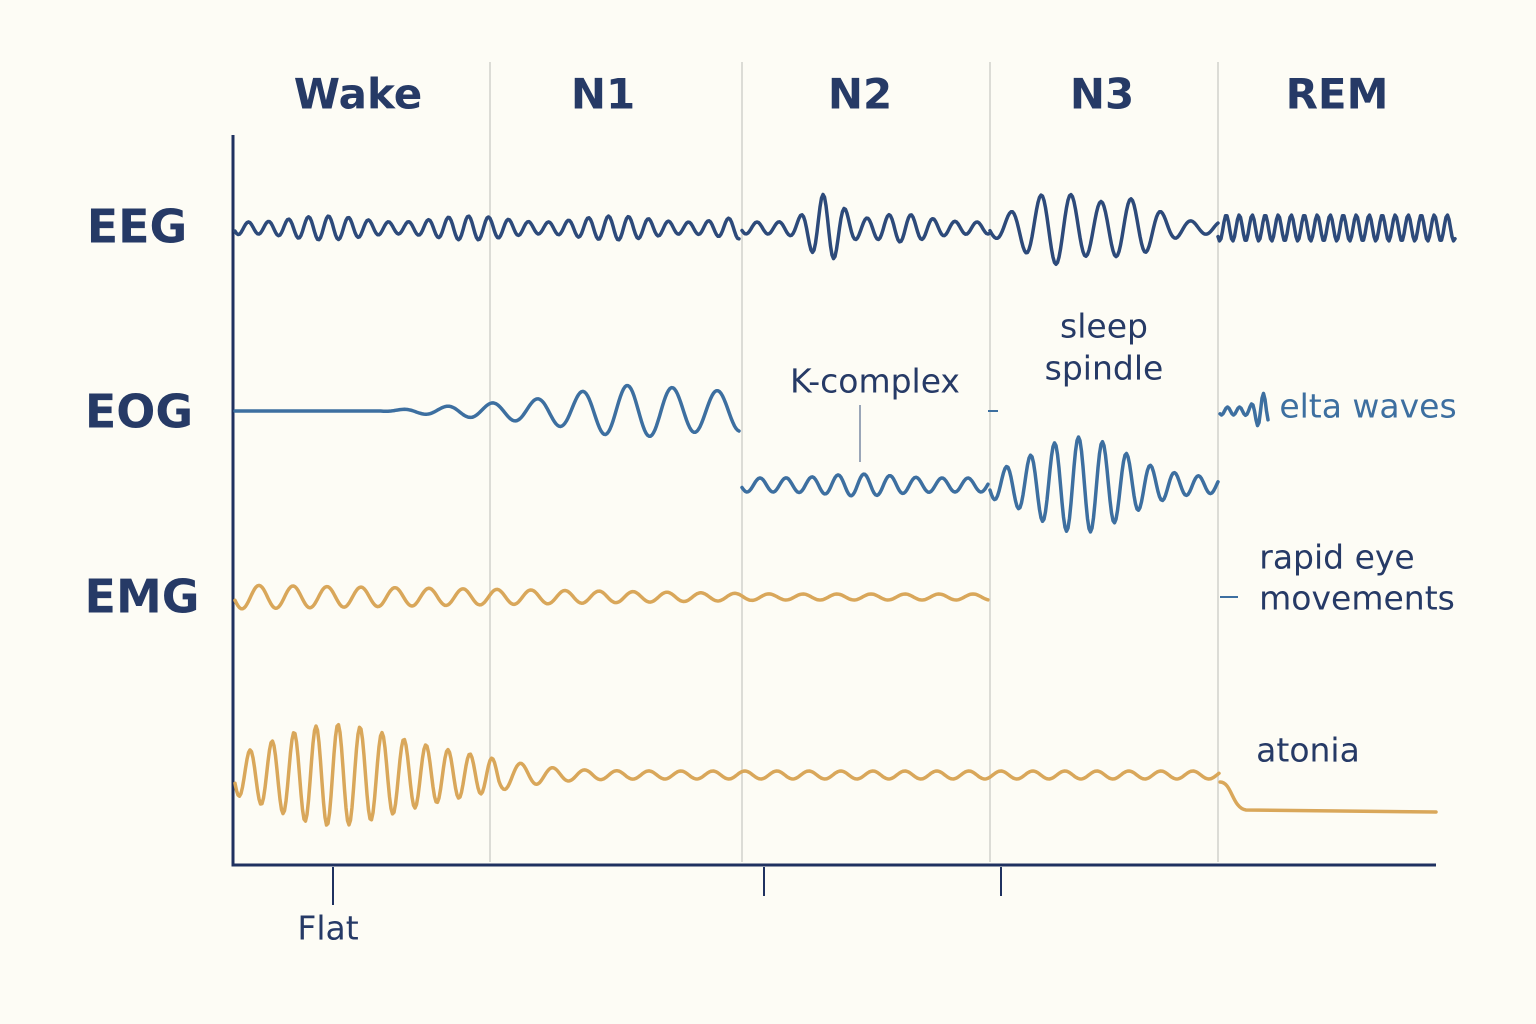 The height and width of the screenshot is (1024, 1536). I want to click on row-label: EMG, so click(142, 597).